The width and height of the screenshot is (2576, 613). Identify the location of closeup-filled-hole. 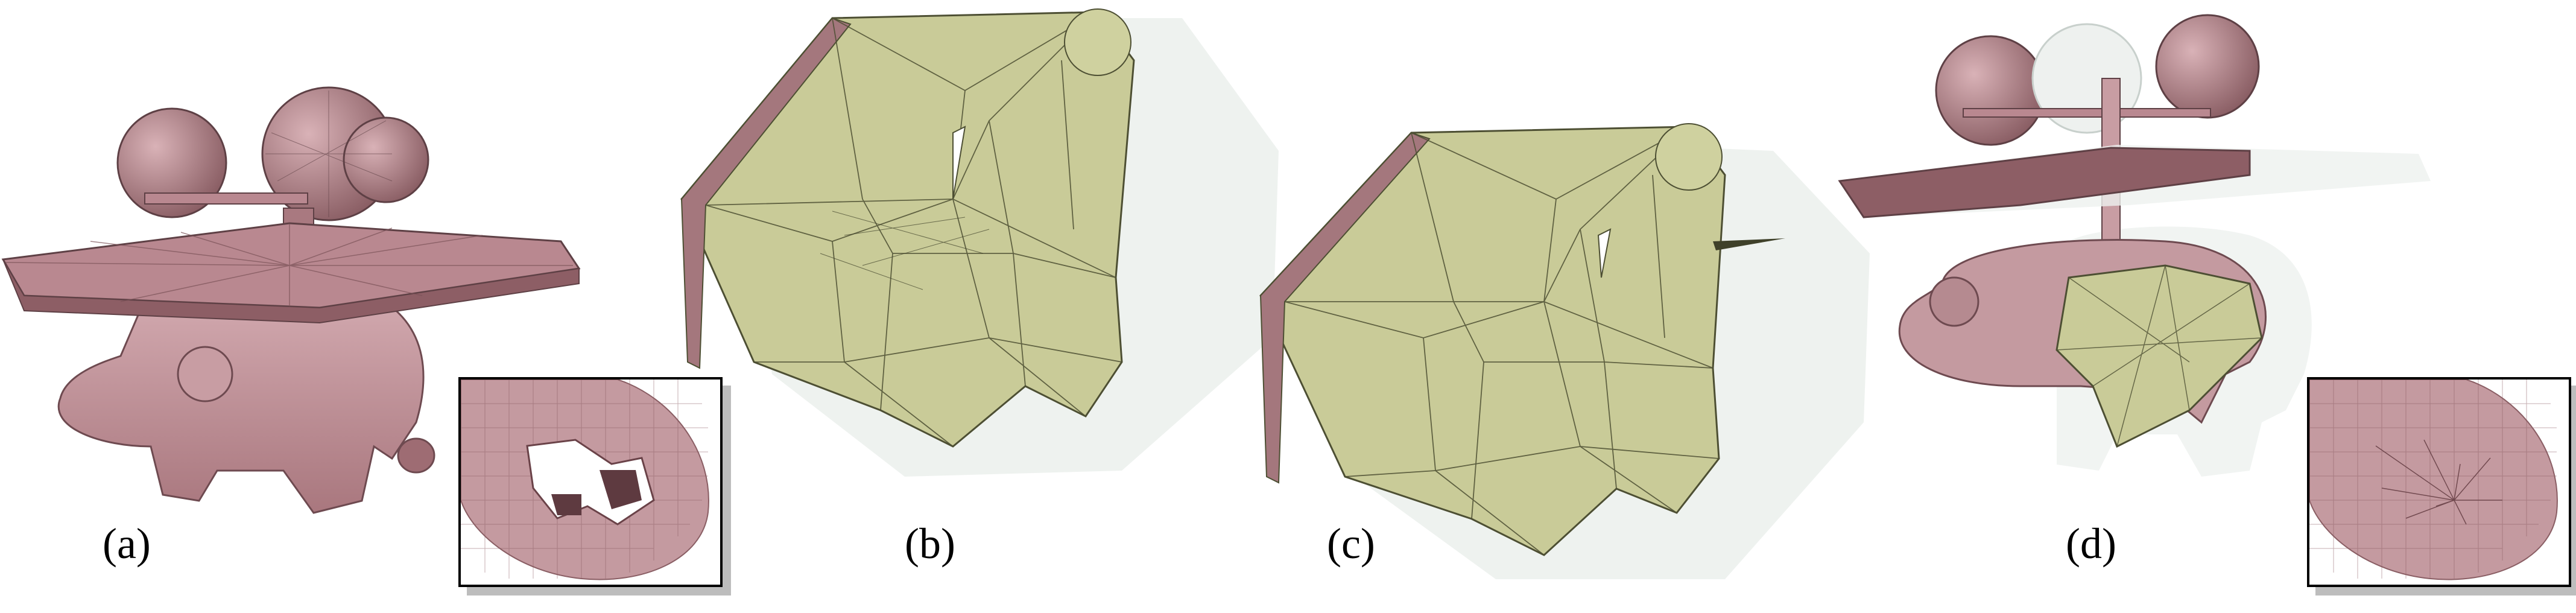
(2439, 483).